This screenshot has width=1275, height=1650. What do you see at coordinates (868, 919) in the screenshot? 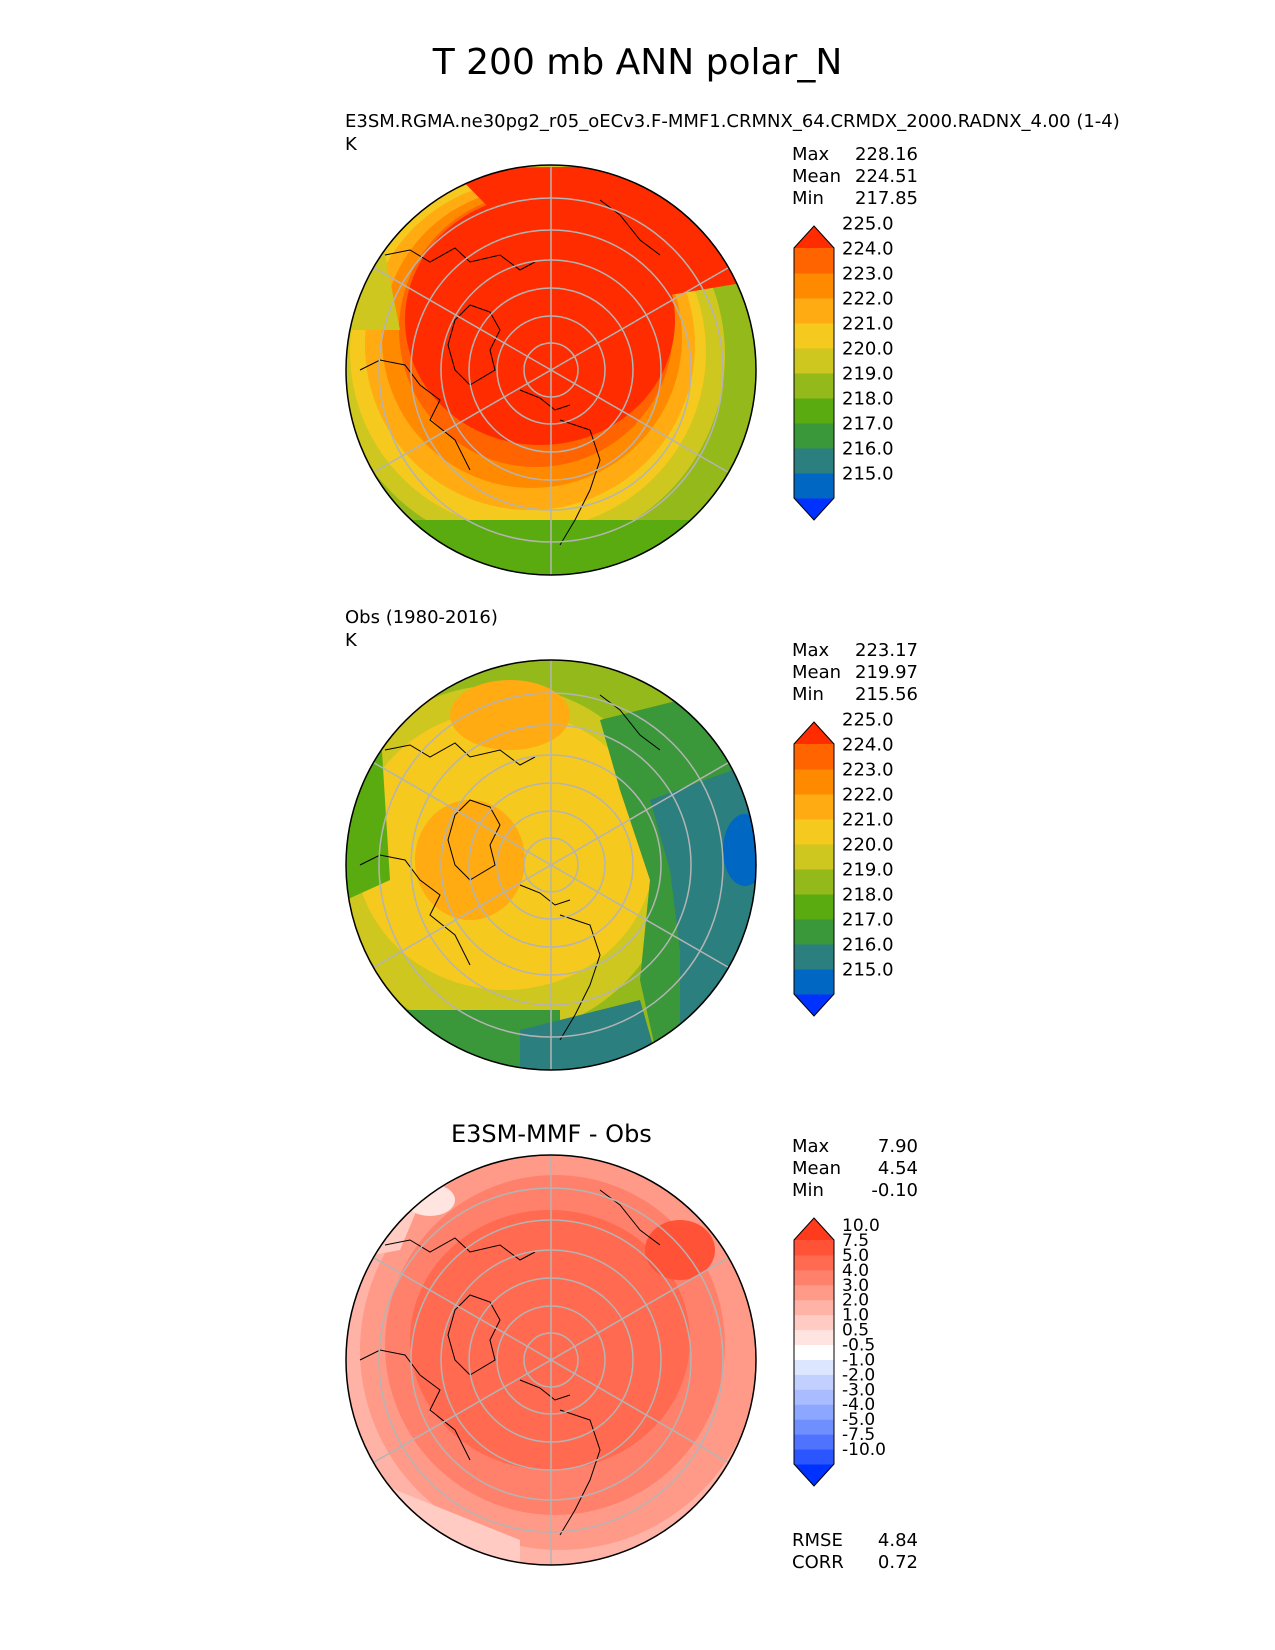
I see `ref-colorbar-tick-label: 217.0` at bounding box center [868, 919].